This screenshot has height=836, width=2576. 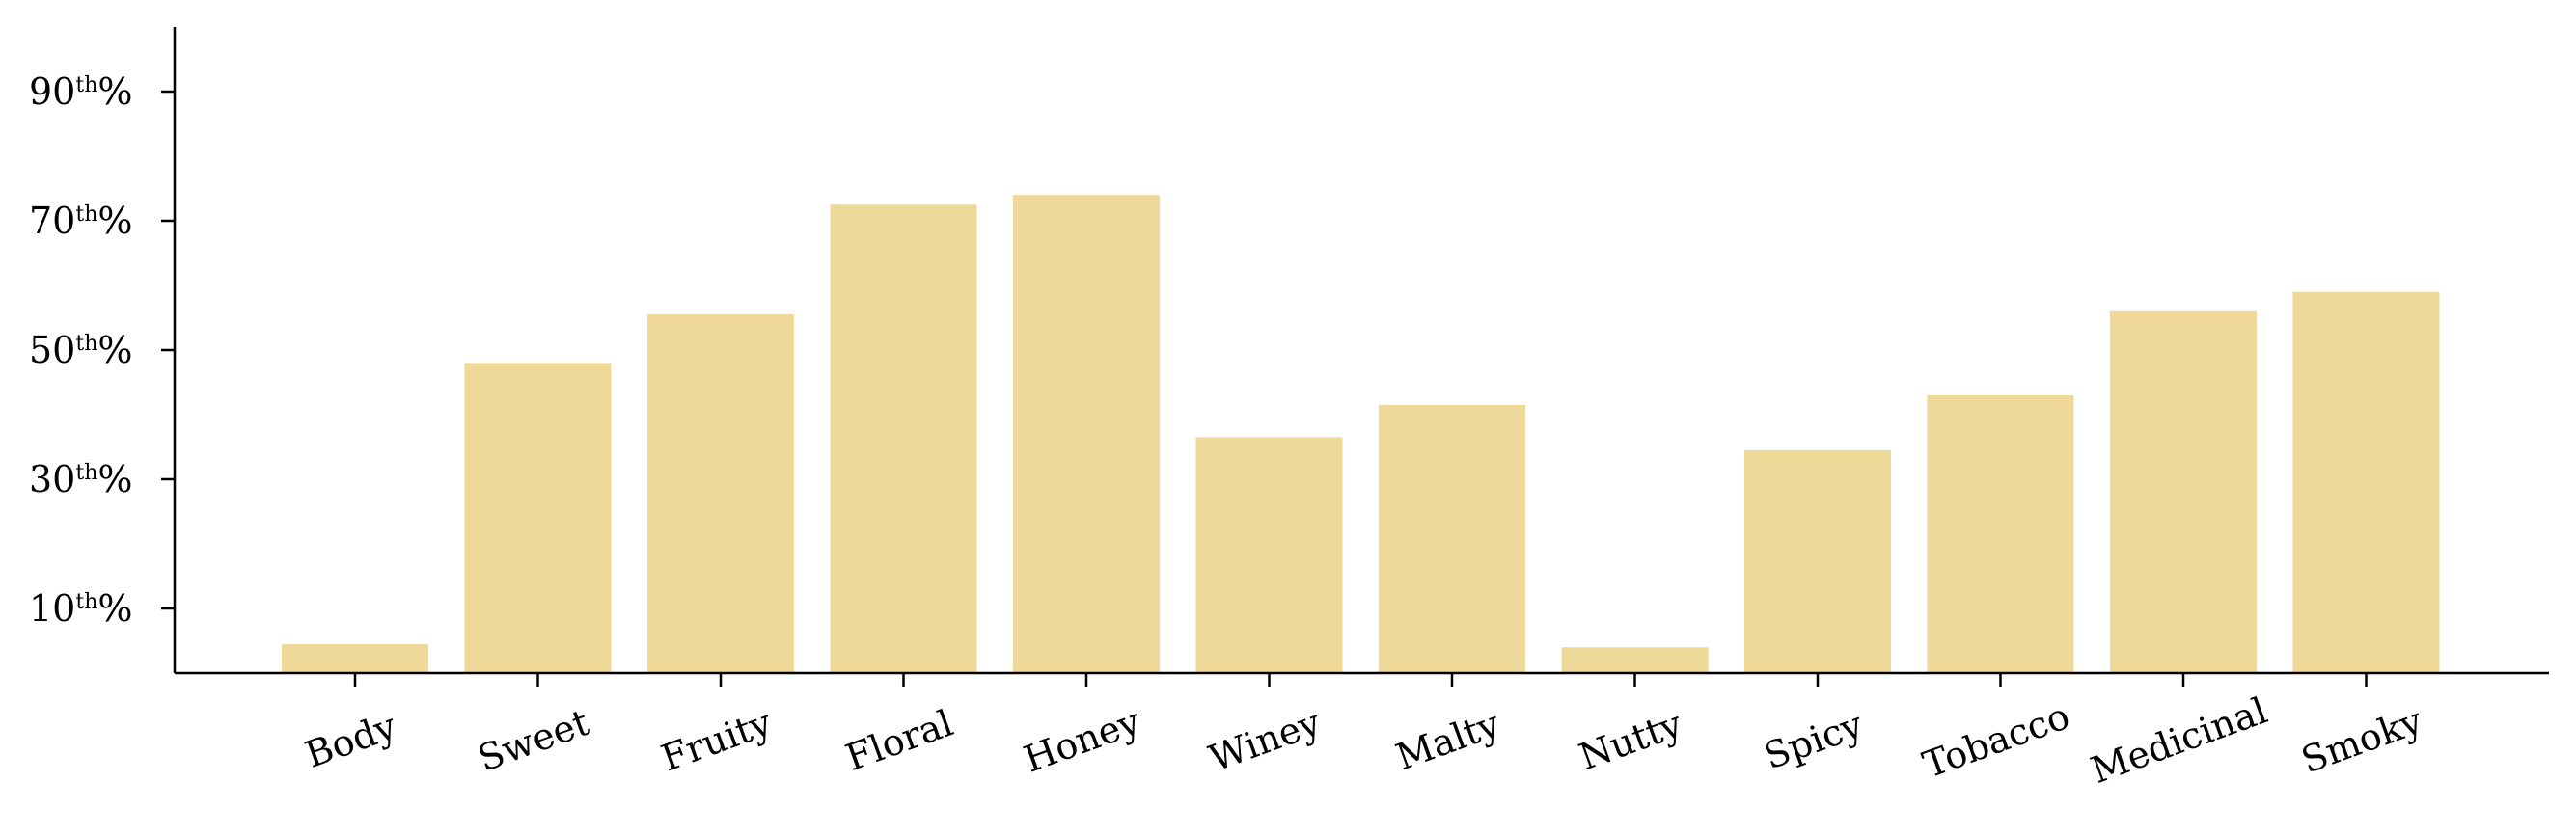 I want to click on x-tick-label-smoky: Smoky, so click(x=2362, y=740).